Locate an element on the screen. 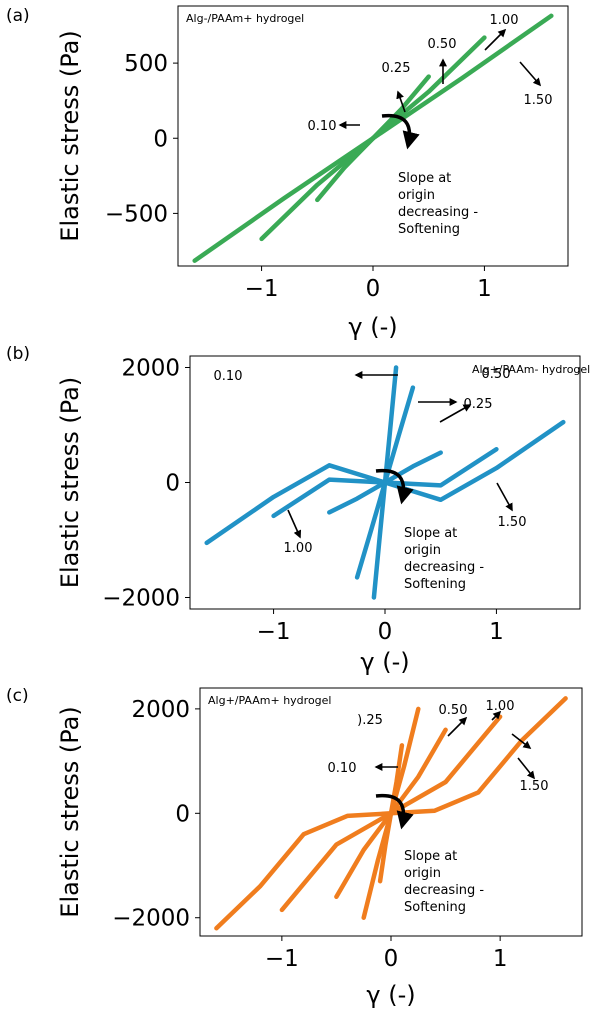 The image size is (590, 1012). panel-label-c: (c) is located at coordinates (17, 696).